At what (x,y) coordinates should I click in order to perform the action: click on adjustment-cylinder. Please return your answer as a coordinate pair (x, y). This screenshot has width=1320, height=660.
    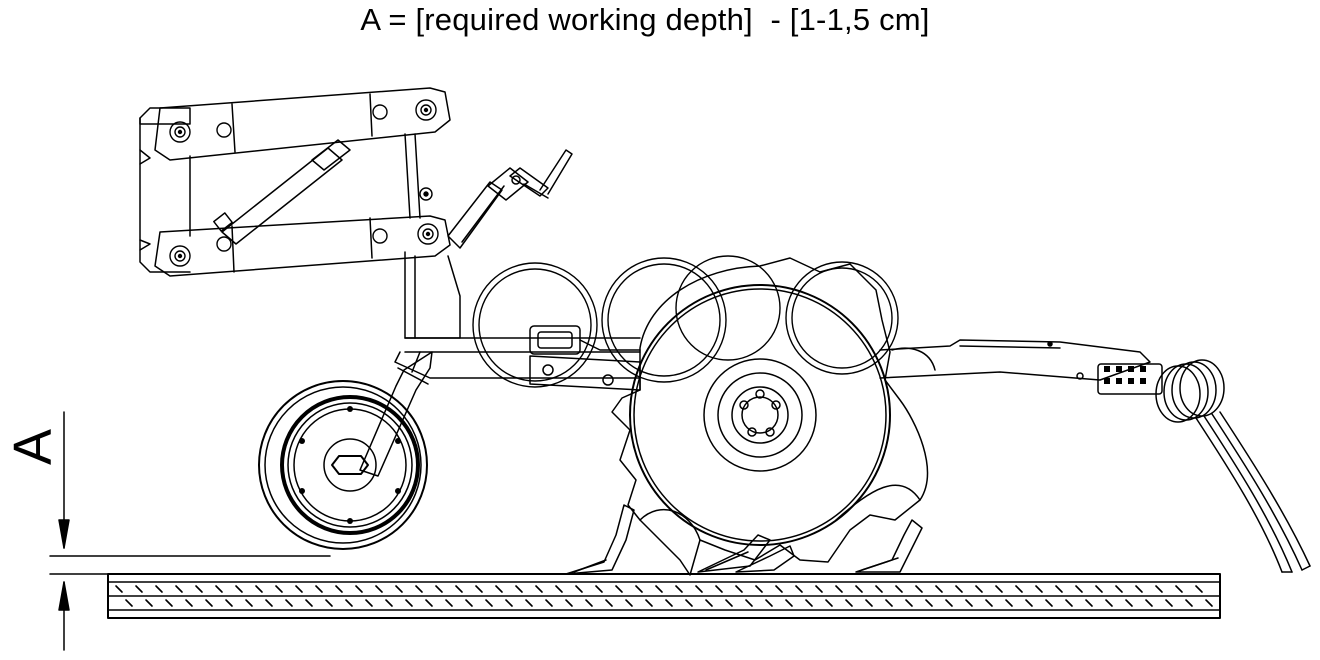
    Looking at the image, I should click on (510, 199).